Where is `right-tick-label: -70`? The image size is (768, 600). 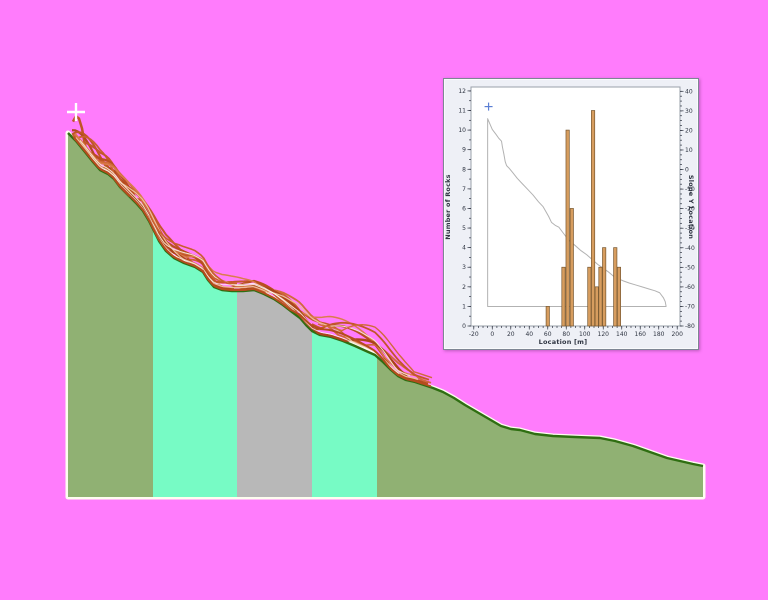 right-tick-label: -70 is located at coordinates (690, 306).